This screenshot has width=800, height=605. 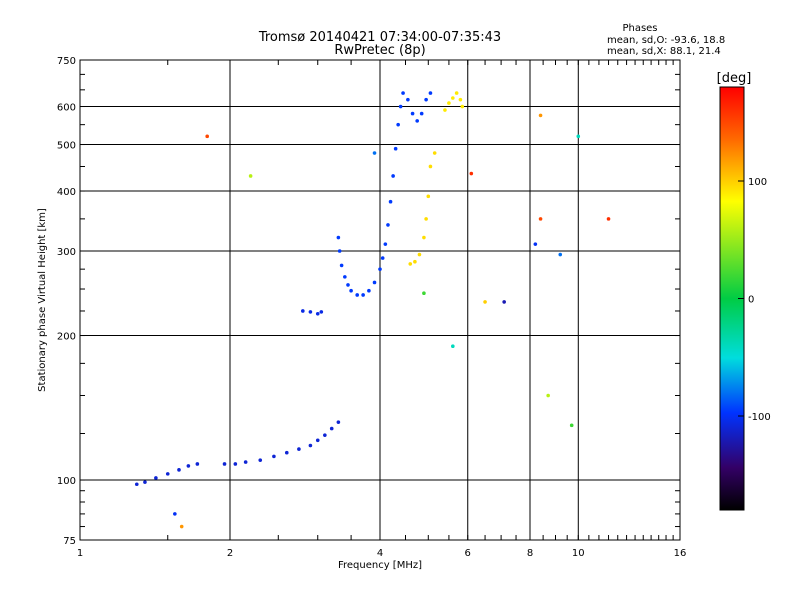 What do you see at coordinates (639, 28) in the screenshot?
I see `legend-title: Phases` at bounding box center [639, 28].